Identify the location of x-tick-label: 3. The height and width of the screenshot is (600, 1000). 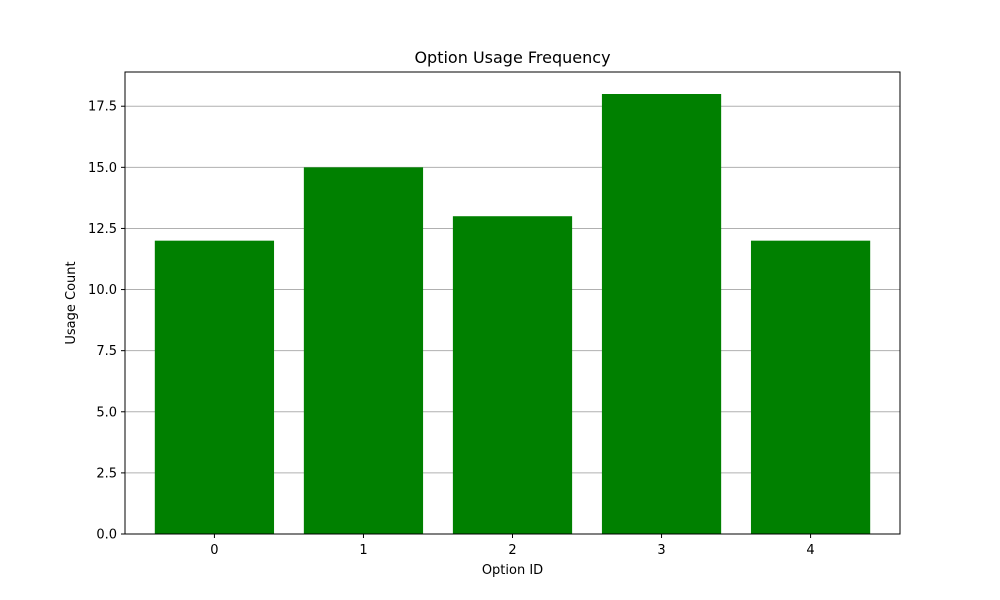
(661, 550).